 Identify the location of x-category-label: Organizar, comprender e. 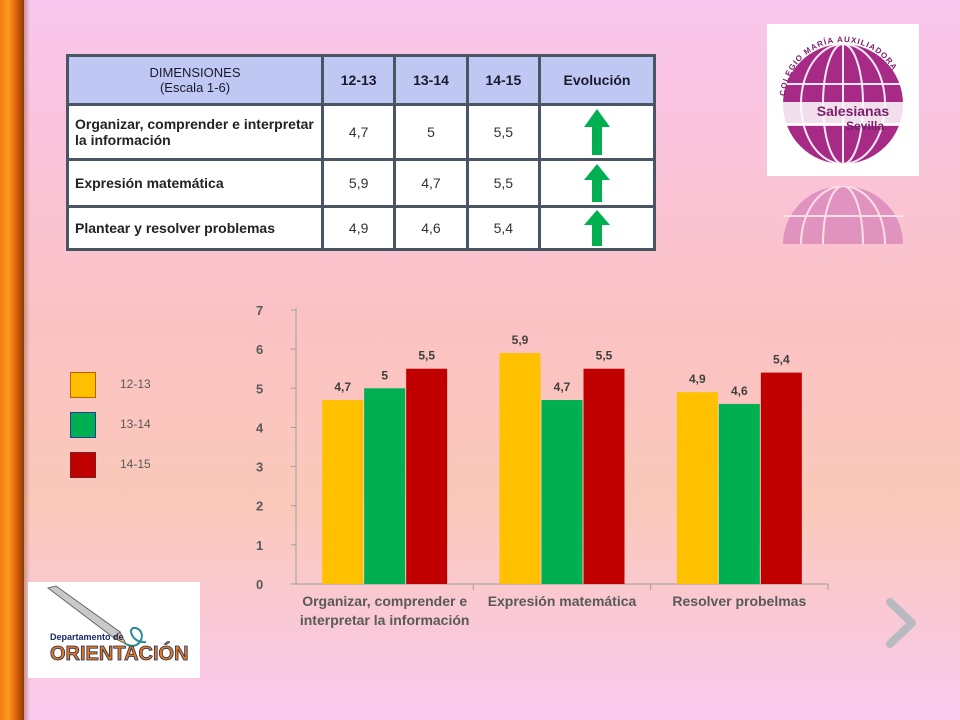
(384, 601).